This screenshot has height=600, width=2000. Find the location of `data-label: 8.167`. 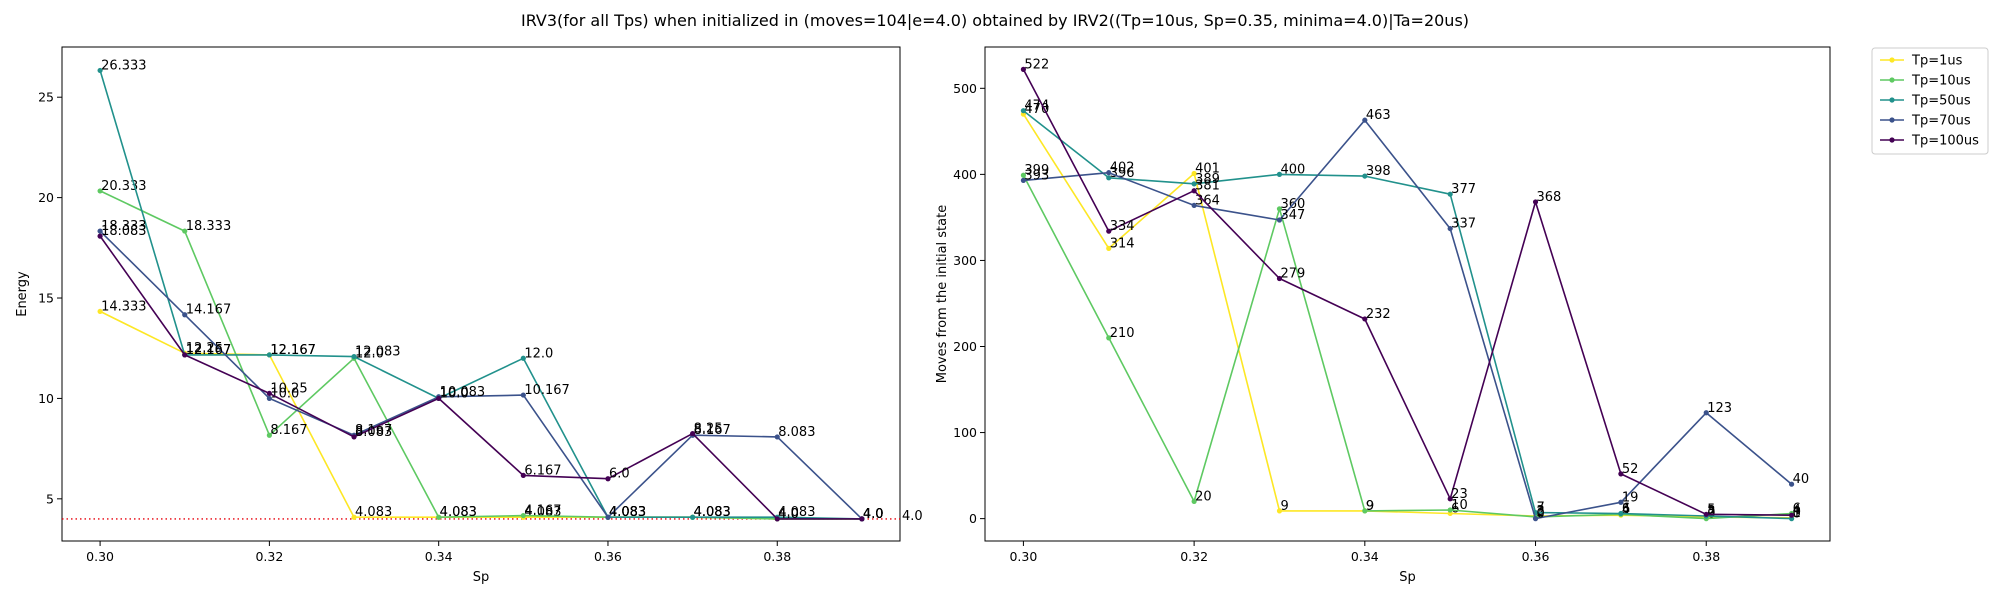

data-label: 8.167 is located at coordinates (712, 430).